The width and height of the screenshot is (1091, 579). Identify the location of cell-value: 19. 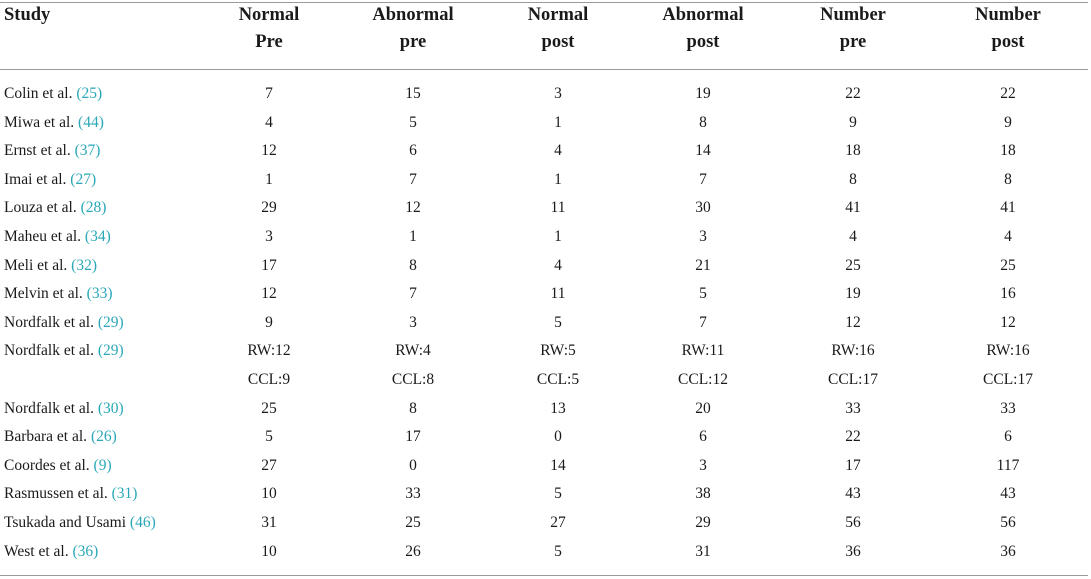
(703, 93).